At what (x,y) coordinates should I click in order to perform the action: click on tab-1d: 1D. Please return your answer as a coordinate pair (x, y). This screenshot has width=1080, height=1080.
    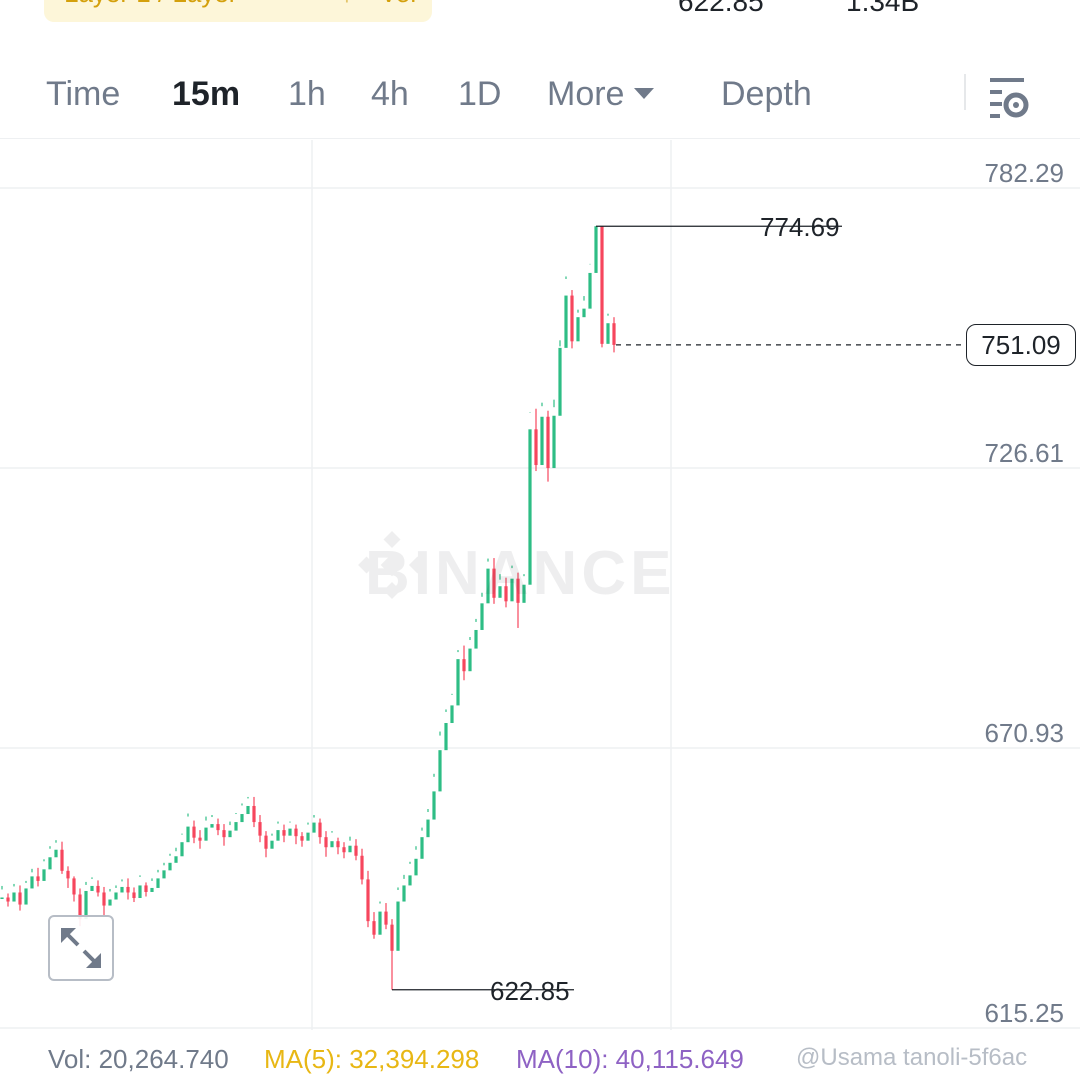
    Looking at the image, I should click on (480, 94).